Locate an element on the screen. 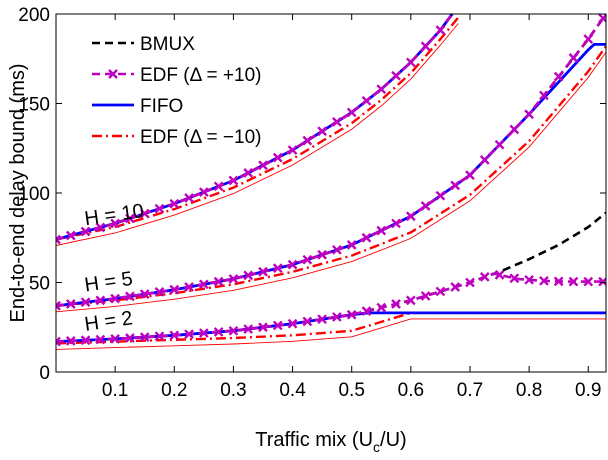  x-tick-label: 0.3 is located at coordinates (233, 390).